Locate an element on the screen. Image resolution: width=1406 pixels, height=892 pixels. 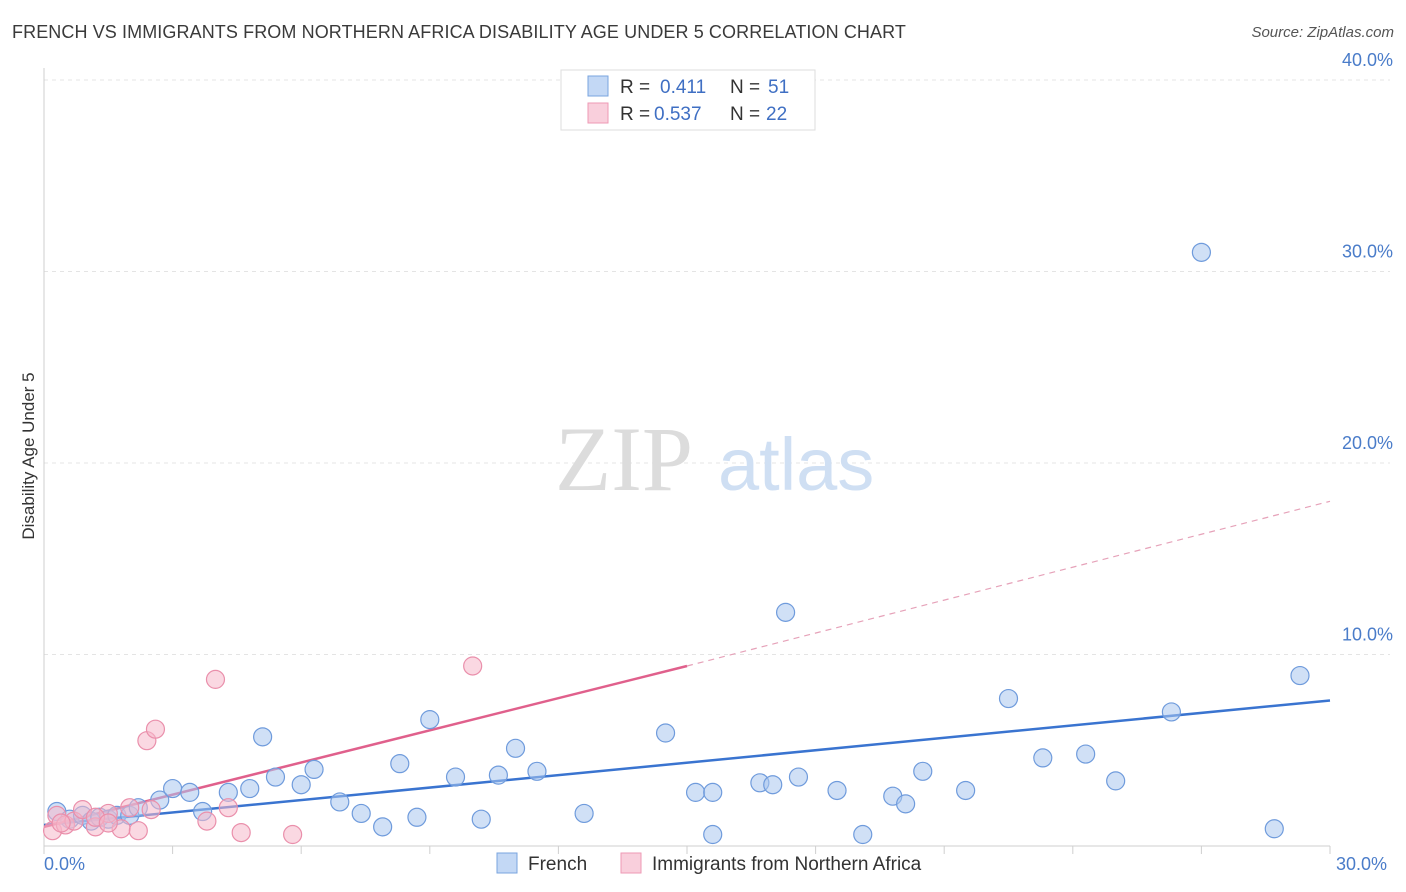
bottom-legend: French Immigrants from Northern Africa is located at coordinates (709, 863).